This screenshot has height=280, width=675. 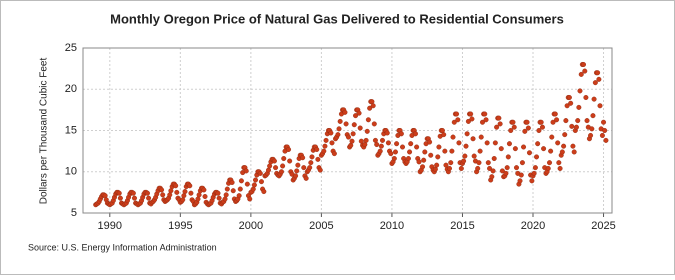 I want to click on x-tick-label: 2025, so click(x=603, y=226).